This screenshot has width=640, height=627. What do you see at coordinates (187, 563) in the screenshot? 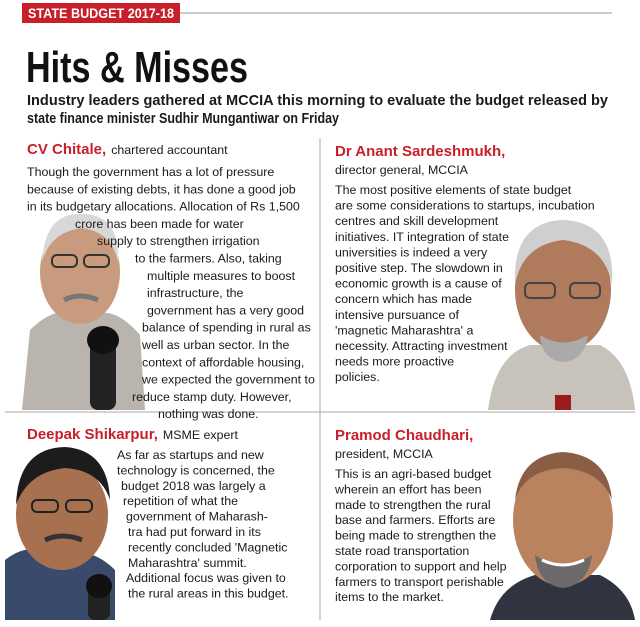
I see `body-line: Maharashtra' summit.` at bounding box center [187, 563].